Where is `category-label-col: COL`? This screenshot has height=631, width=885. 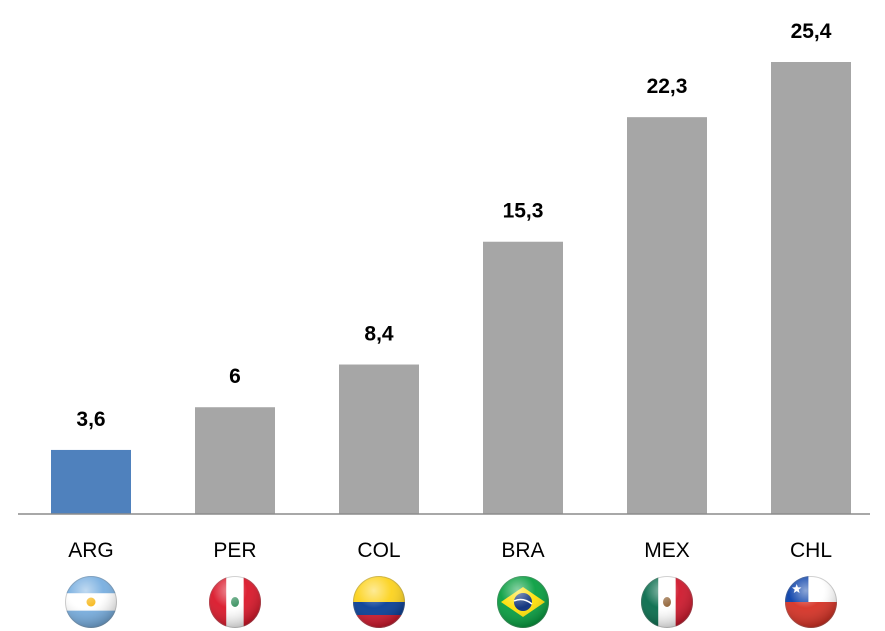
category-label-col: COL is located at coordinates (378, 550).